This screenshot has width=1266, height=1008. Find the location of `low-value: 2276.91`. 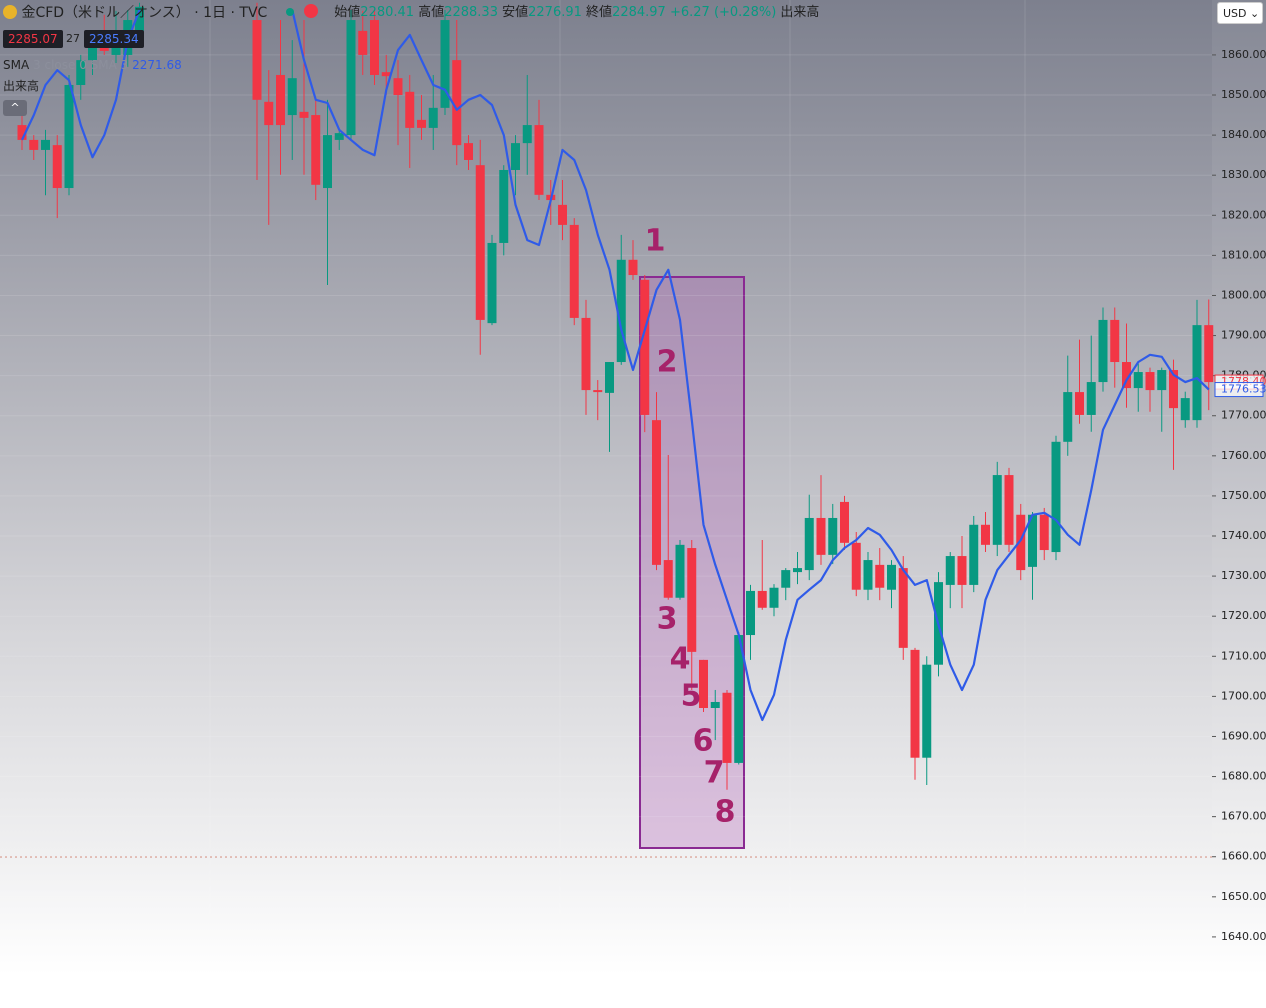

low-value: 2276.91 is located at coordinates (555, 12).